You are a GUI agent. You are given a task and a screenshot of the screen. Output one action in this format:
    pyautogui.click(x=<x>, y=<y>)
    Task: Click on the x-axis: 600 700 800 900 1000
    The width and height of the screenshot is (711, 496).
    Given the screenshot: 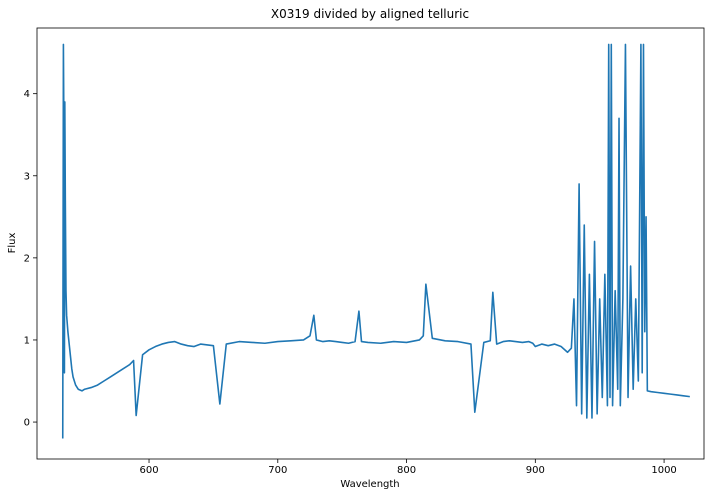 What is the action you would take?
    pyautogui.click(x=408, y=467)
    